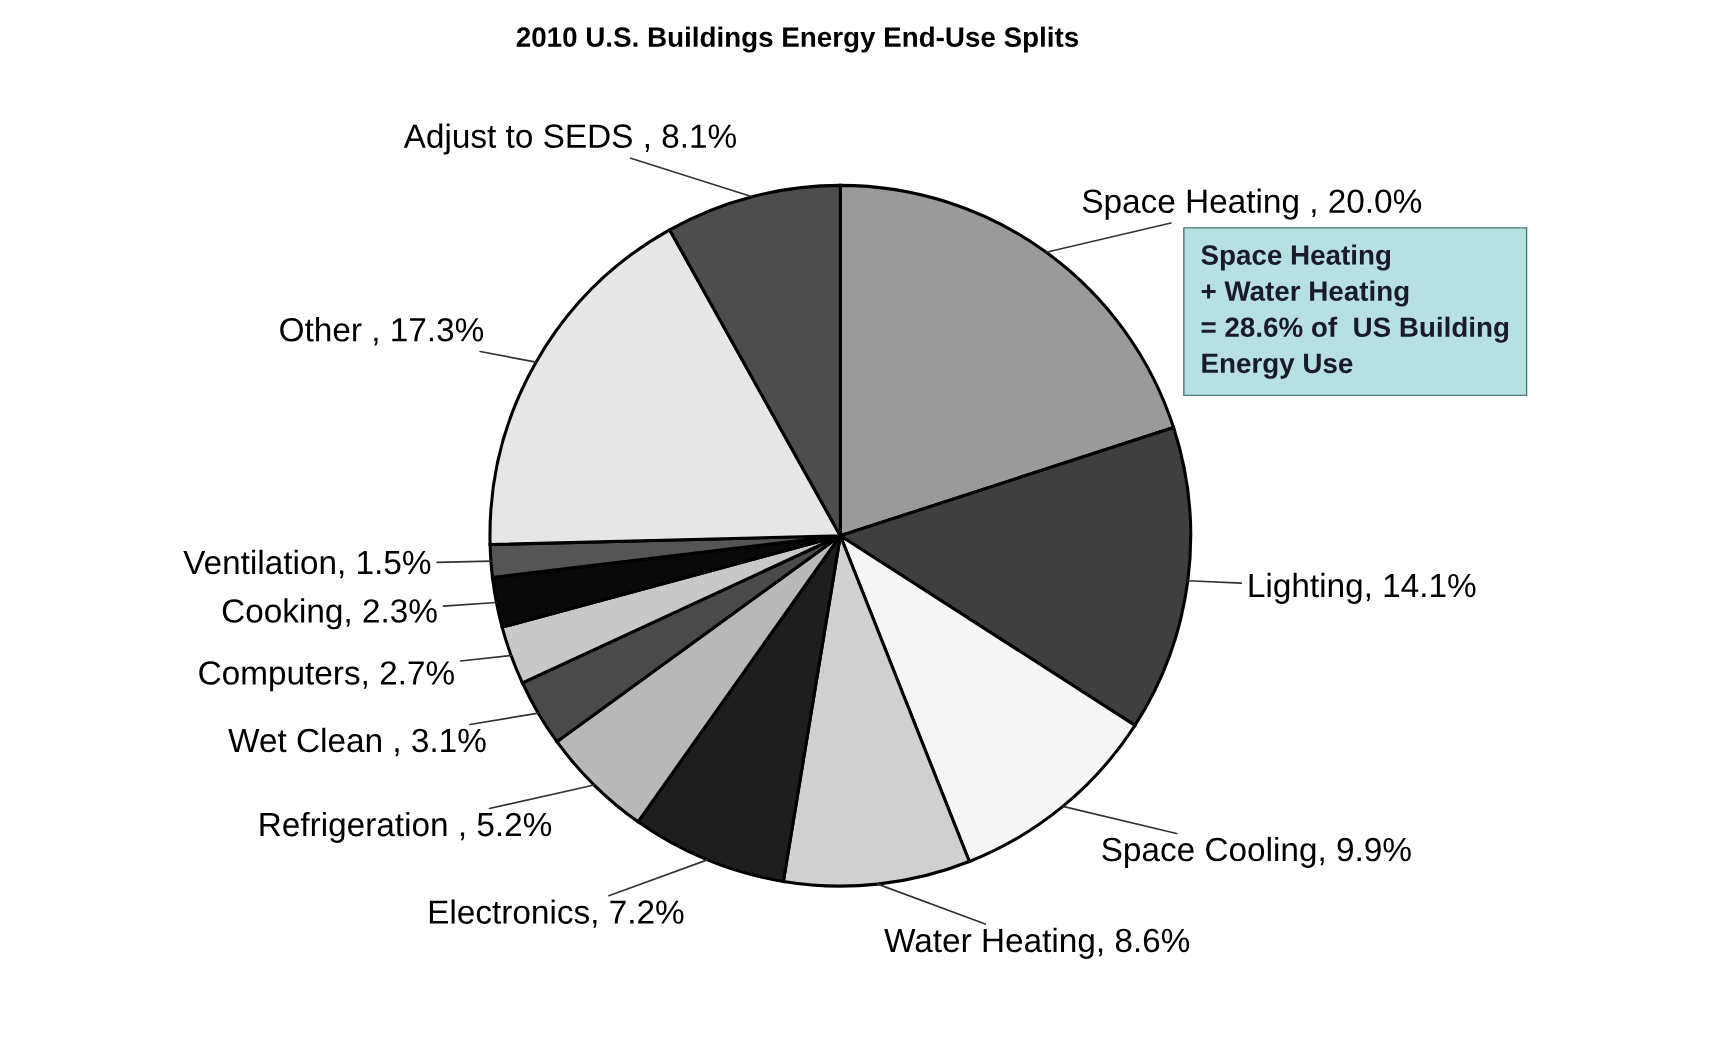 The height and width of the screenshot is (1063, 1715). Describe the element at coordinates (357, 742) in the screenshot. I see `slice-label: Wet Clean , 3.1%` at that location.